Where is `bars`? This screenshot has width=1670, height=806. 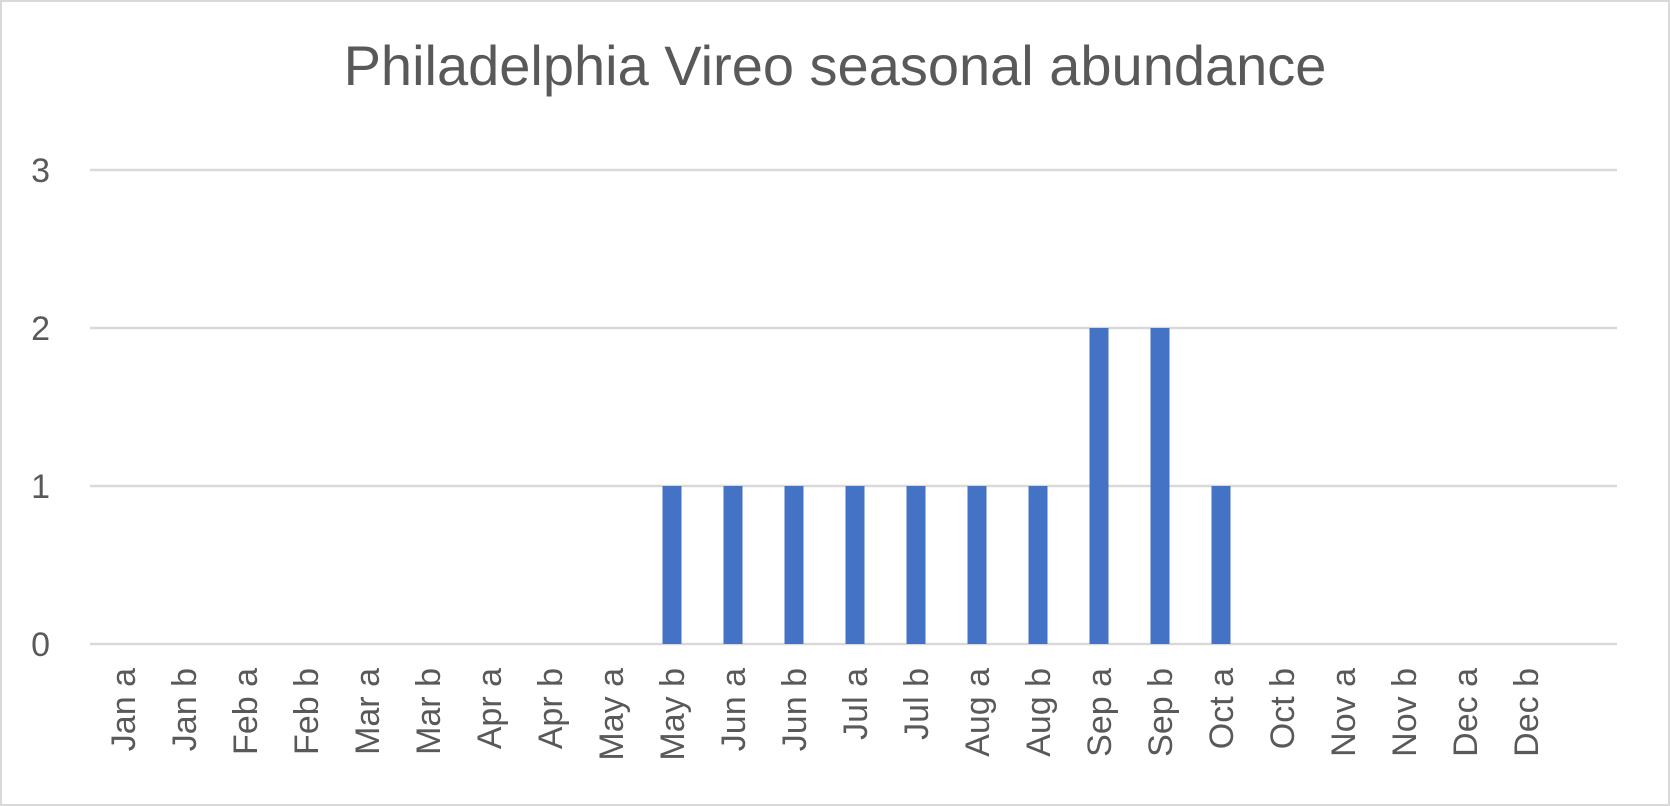
bars is located at coordinates (946, 486).